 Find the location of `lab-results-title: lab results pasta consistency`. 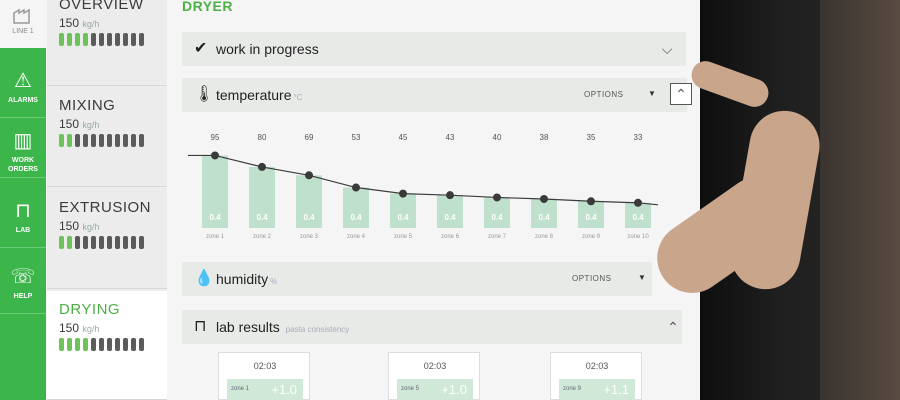

lab-results-title: lab results pasta consistency is located at coordinates (283, 327).